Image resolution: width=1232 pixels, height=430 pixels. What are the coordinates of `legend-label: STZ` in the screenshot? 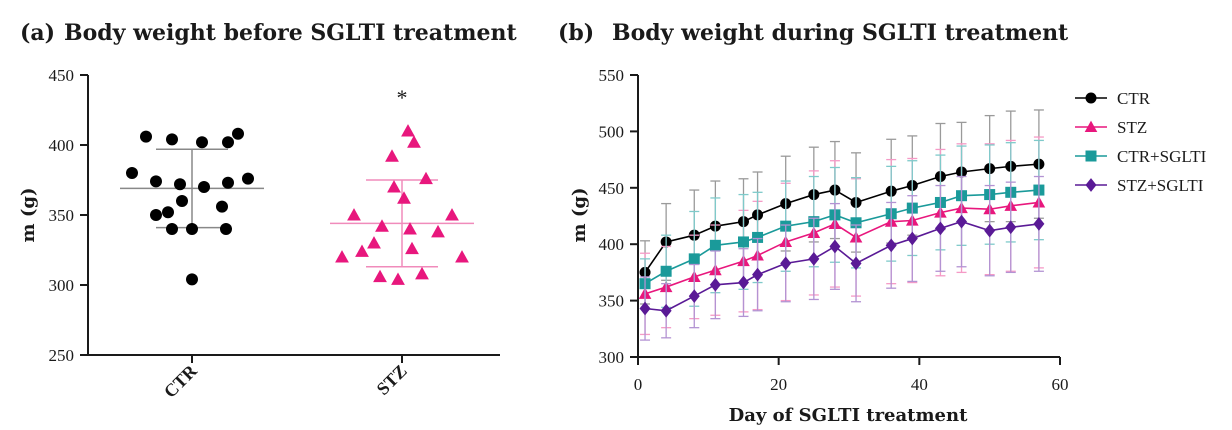 It's located at (1132, 127).